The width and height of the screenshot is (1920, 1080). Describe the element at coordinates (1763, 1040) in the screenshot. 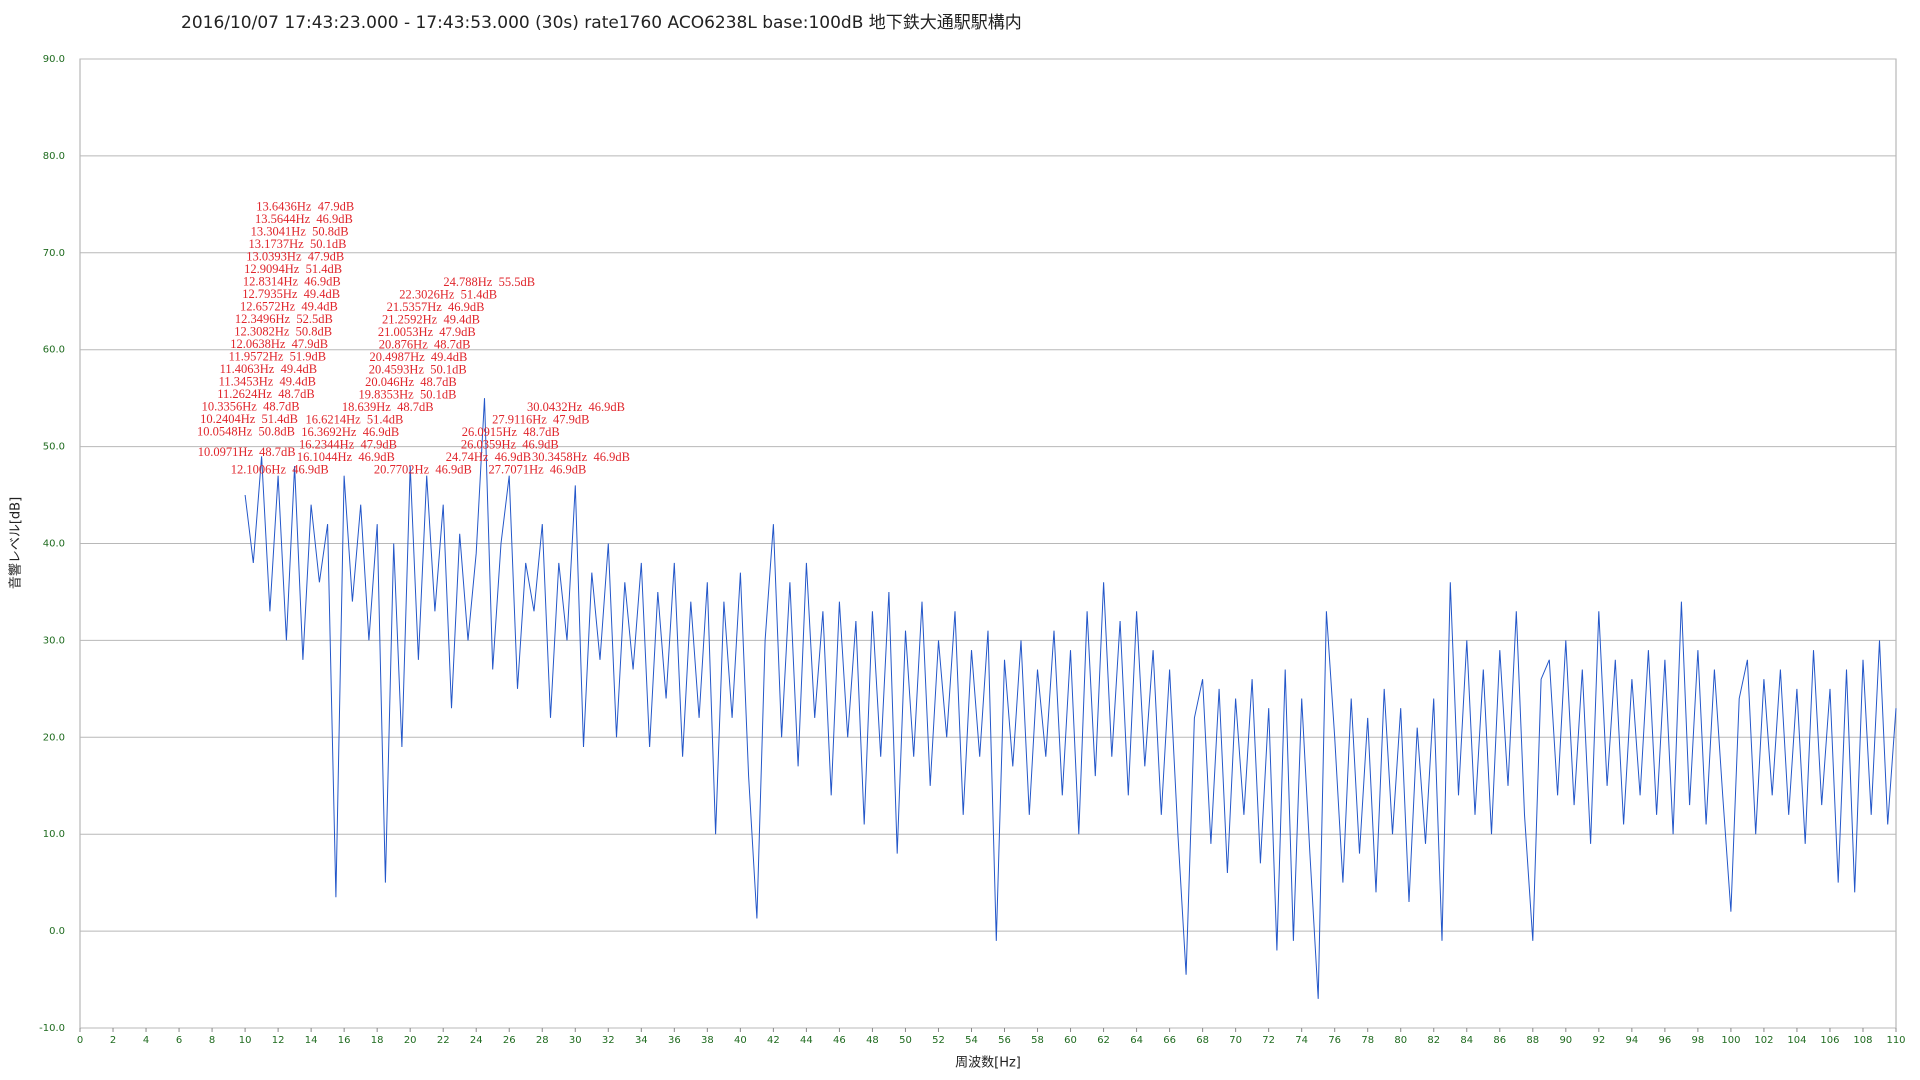

I see `x-tick-label: 102` at that location.